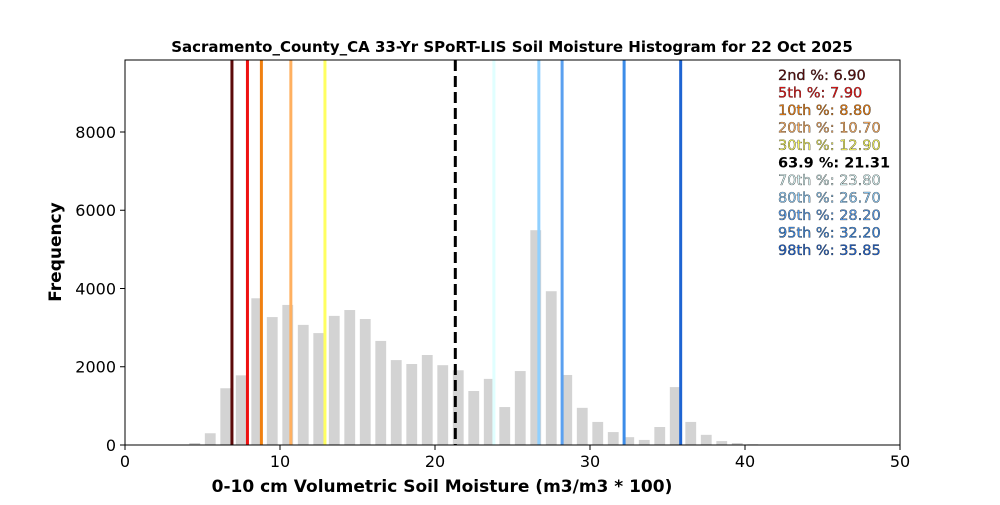 The width and height of the screenshot is (1000, 505). Describe the element at coordinates (829, 216) in the screenshot. I see `legend-entry: 90th %: 28.20` at that location.